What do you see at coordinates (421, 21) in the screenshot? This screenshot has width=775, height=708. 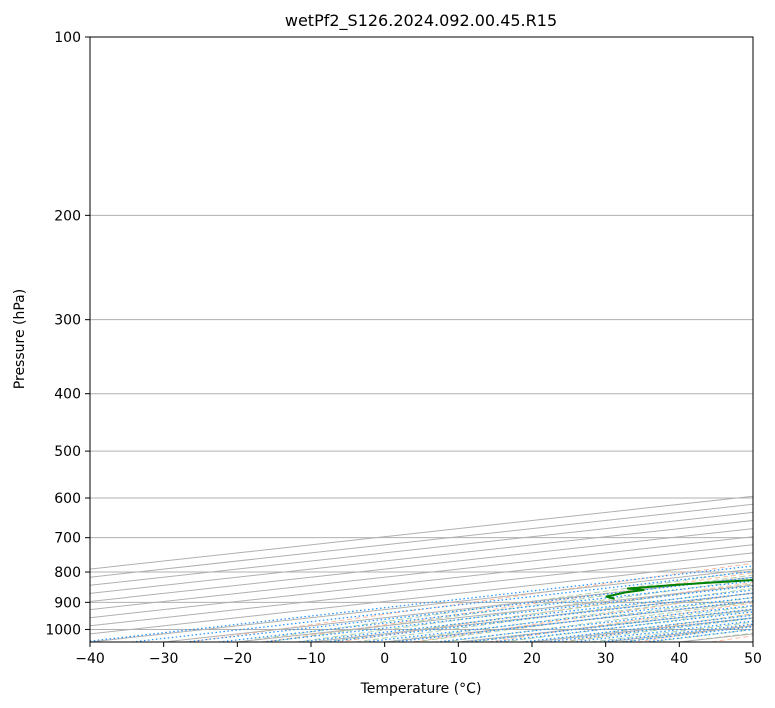 I see `chart-title: wetPf2_S126.2024.092.00.45.R15` at bounding box center [421, 21].